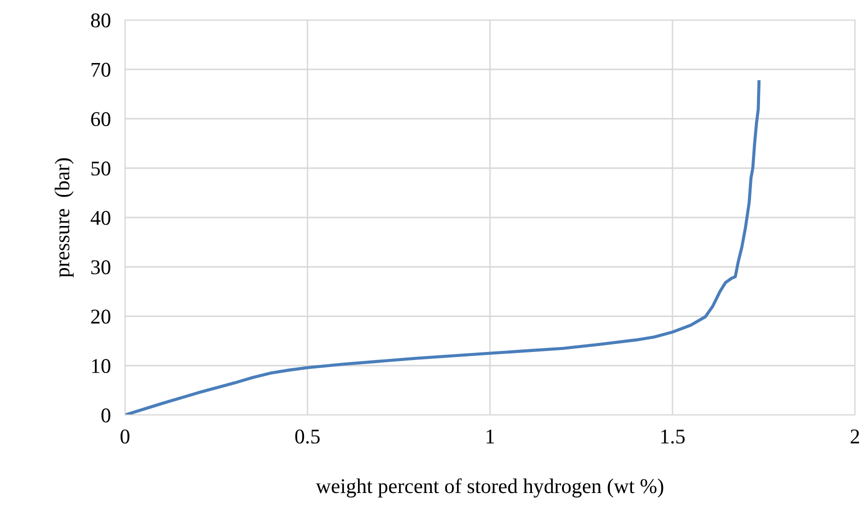 This screenshot has height=524, width=861. I want to click on y-tick-label: 80, so click(100, 20).